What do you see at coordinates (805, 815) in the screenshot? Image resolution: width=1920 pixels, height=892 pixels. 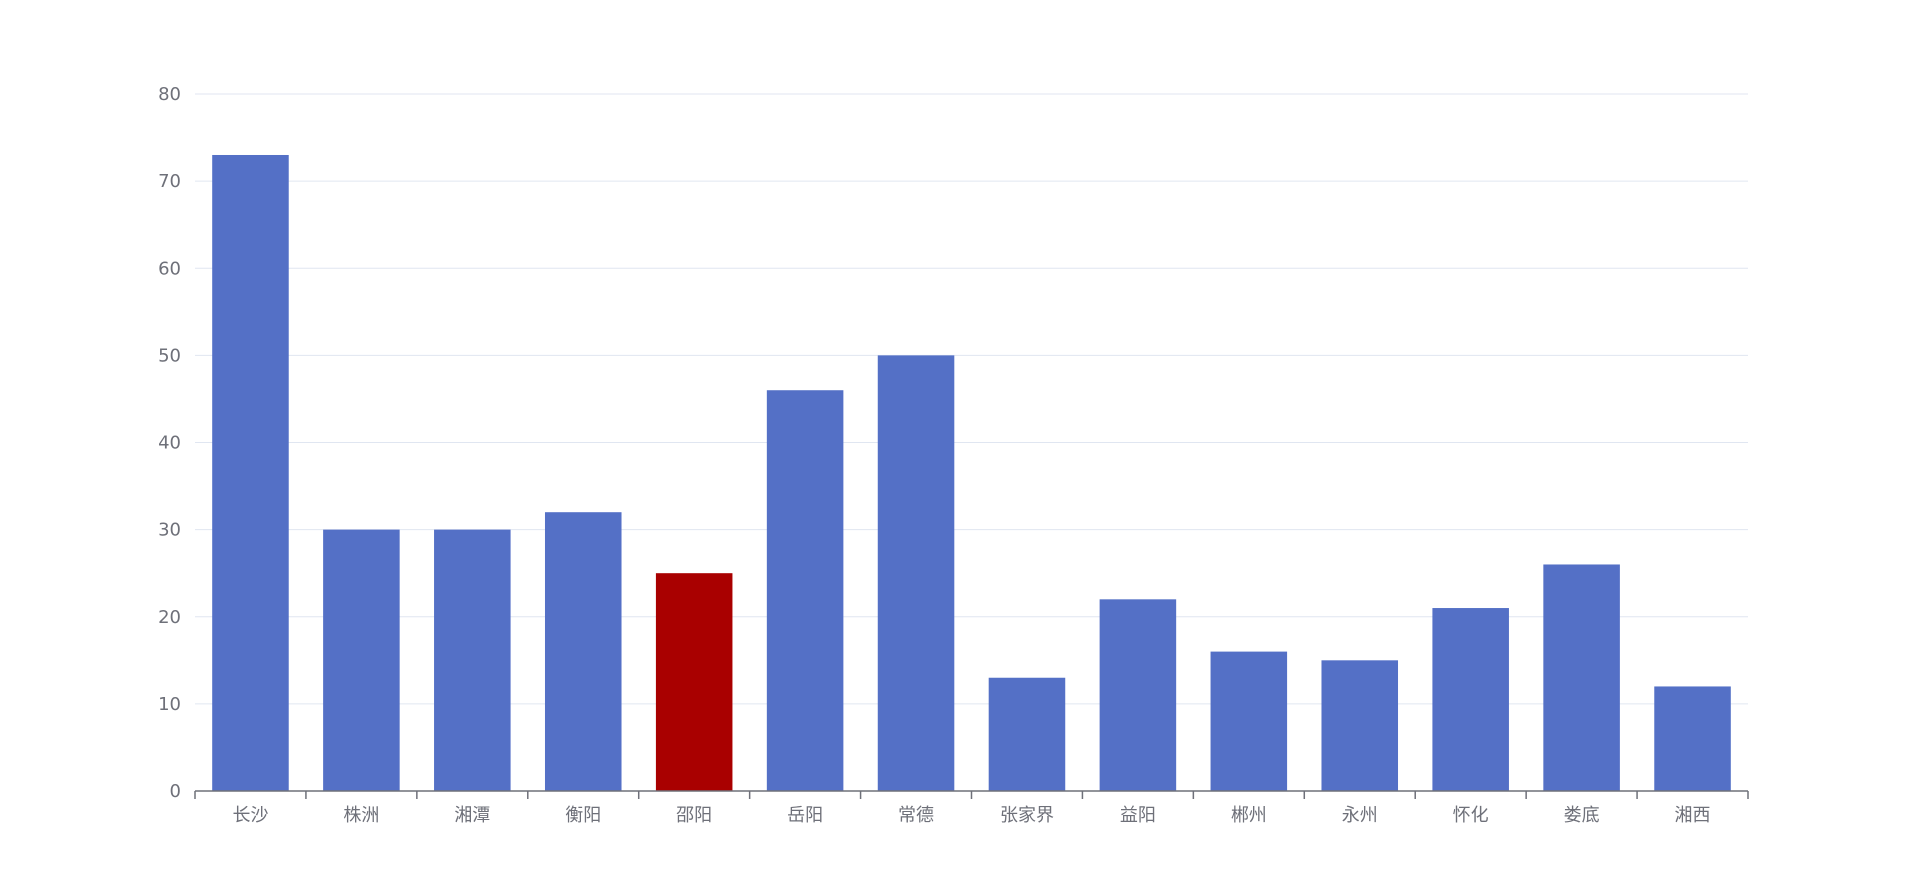 I see `x-tick-label: 岳阳` at bounding box center [805, 815].